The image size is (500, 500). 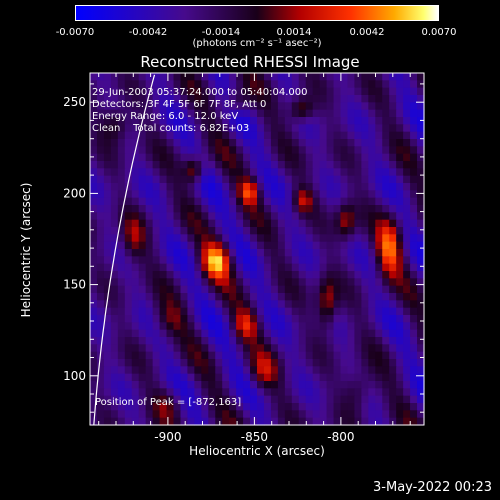 What do you see at coordinates (168, 402) in the screenshot?
I see `peak-position: Position of Peak = [-872,163]` at bounding box center [168, 402].